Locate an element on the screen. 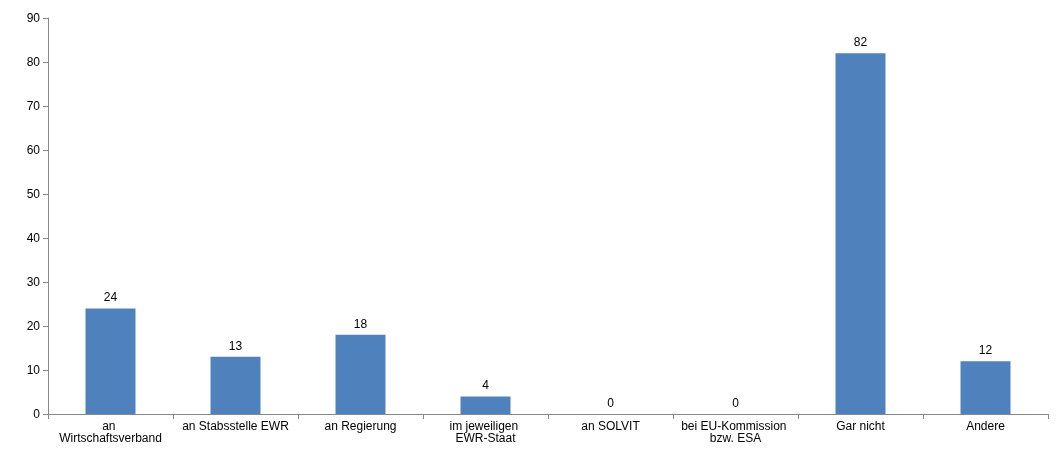 This screenshot has width=1063, height=455. data-label: 13 is located at coordinates (235, 345).